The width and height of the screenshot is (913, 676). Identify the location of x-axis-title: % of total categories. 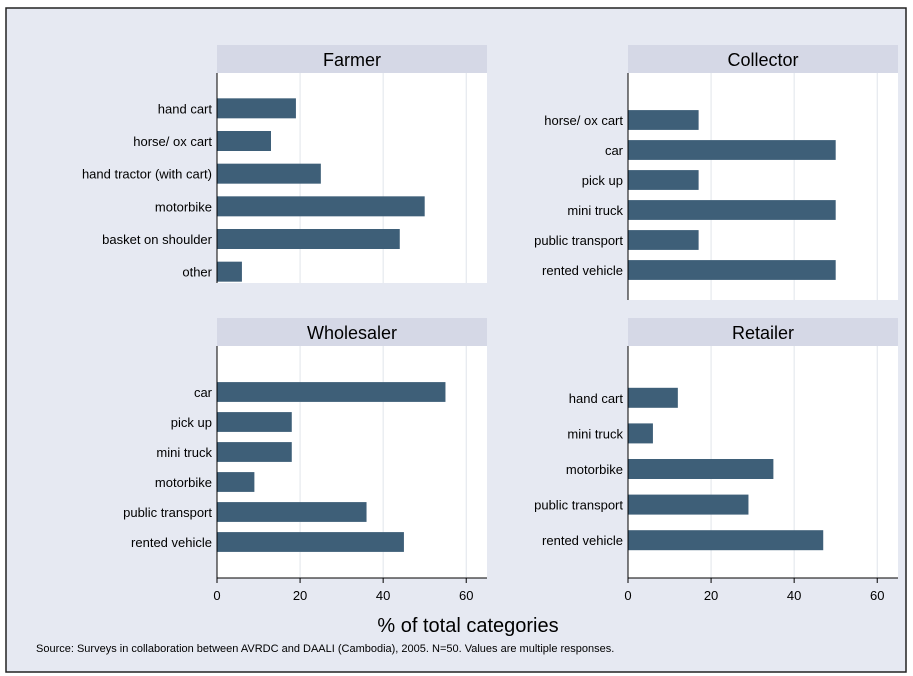
(467, 626).